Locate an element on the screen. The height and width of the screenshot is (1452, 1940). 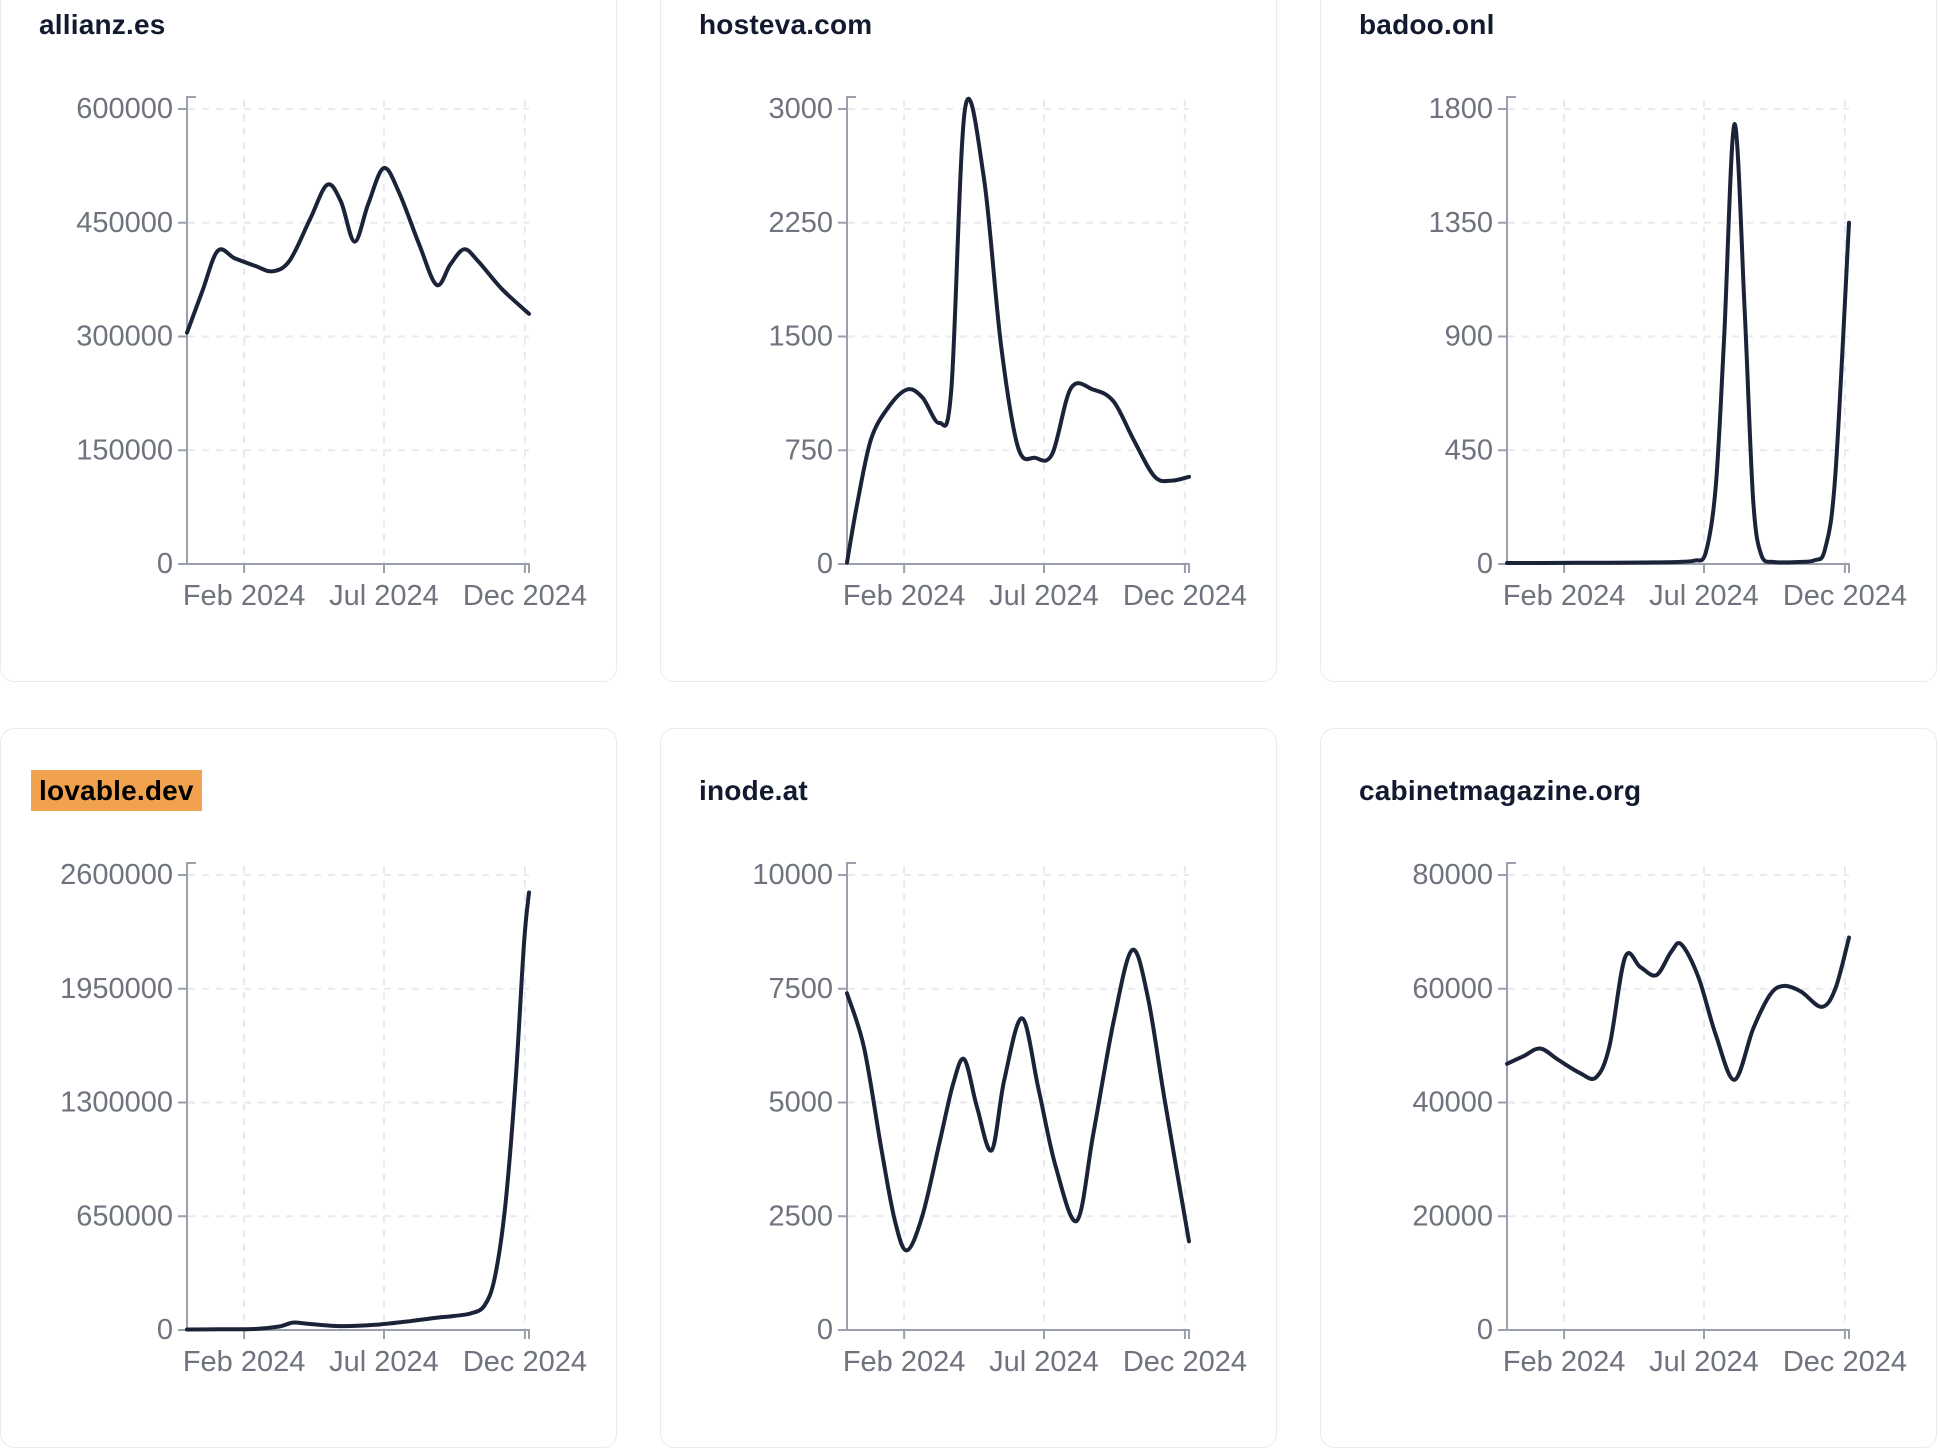
domain-title-text: badoo.onl is located at coordinates (1427, 24).